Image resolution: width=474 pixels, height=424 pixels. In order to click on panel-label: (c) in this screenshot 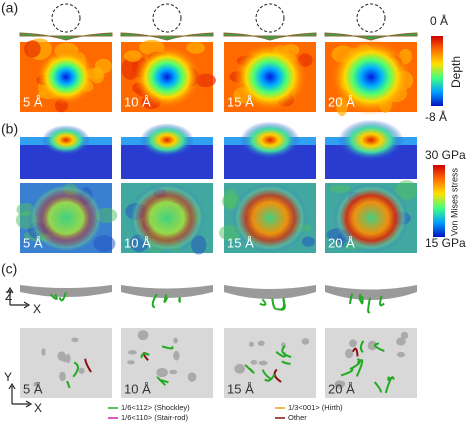, I will do `click(9, 269)`.